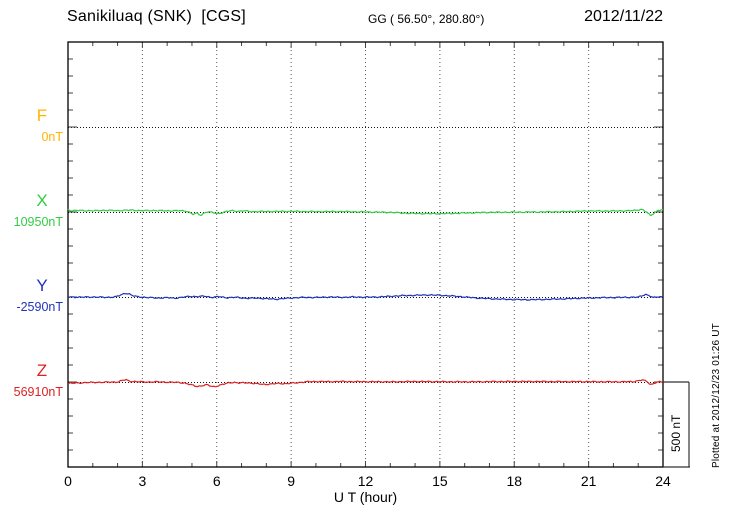 Image resolution: width=730 pixels, height=520 pixels. Describe the element at coordinates (156, 16) in the screenshot. I see `plot-title: Sanikiluaq (SNK) [CGS]` at that location.